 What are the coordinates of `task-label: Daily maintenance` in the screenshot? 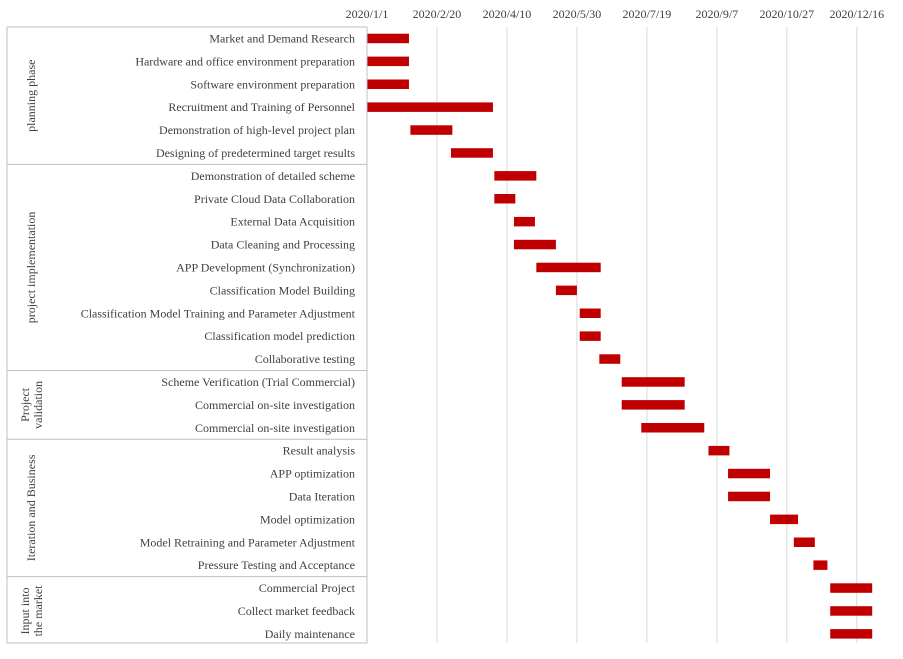 It's located at (310, 634).